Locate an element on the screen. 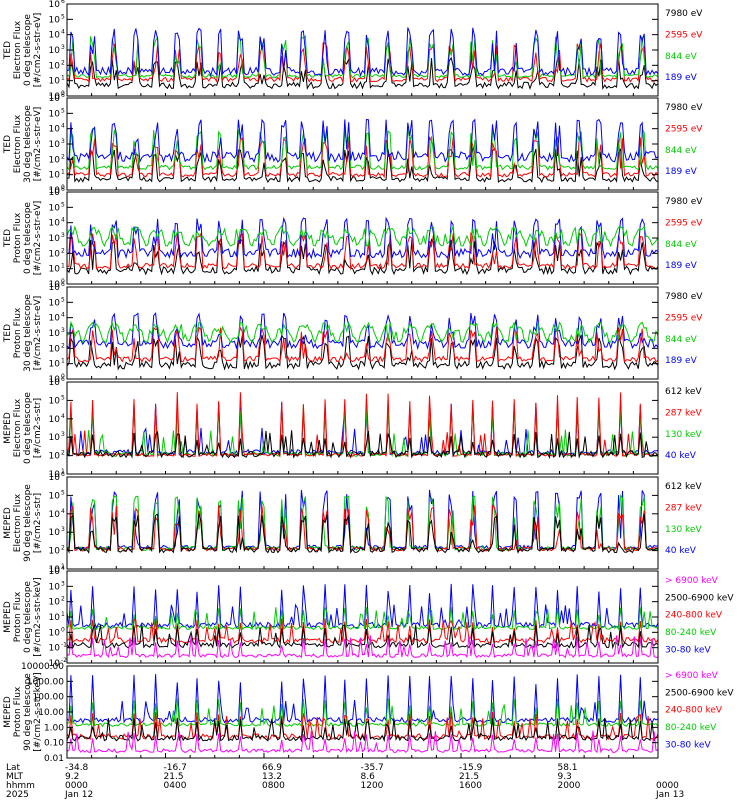  x-row-label: 2025 is located at coordinates (17, 795).